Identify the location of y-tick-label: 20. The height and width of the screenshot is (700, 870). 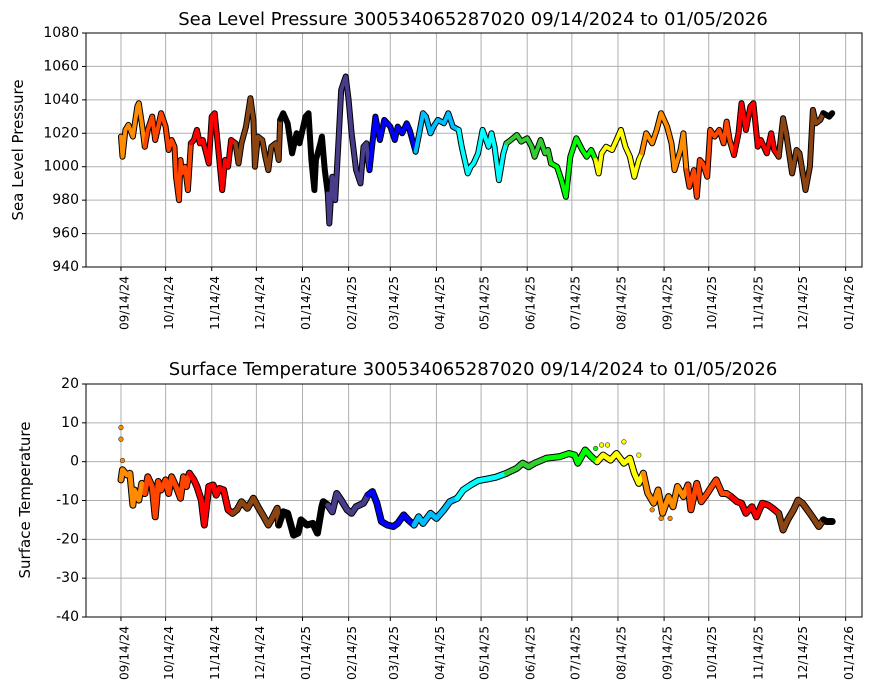
(70, 384).